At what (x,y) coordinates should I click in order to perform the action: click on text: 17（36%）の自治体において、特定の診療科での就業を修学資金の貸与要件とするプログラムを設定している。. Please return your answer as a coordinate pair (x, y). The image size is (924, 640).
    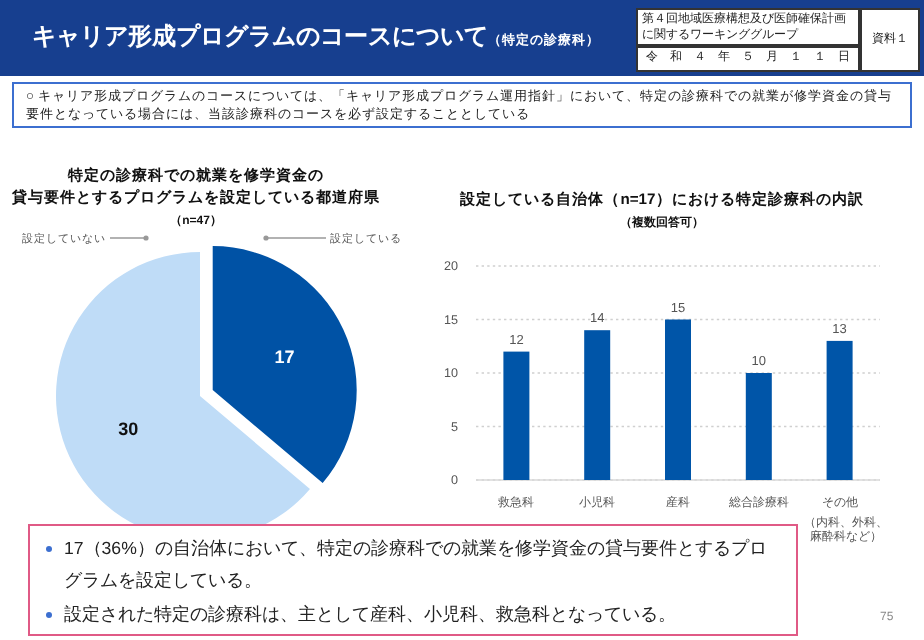
    Looking at the image, I should click on (416, 565).